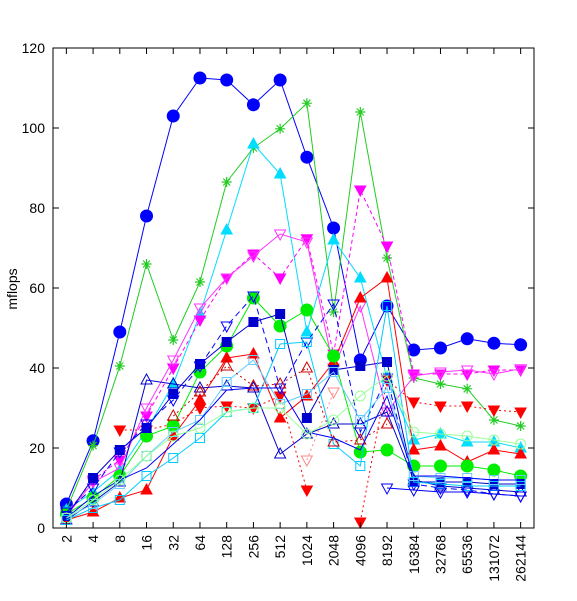  I want to click on x-tick-label: 512, so click(280, 547).